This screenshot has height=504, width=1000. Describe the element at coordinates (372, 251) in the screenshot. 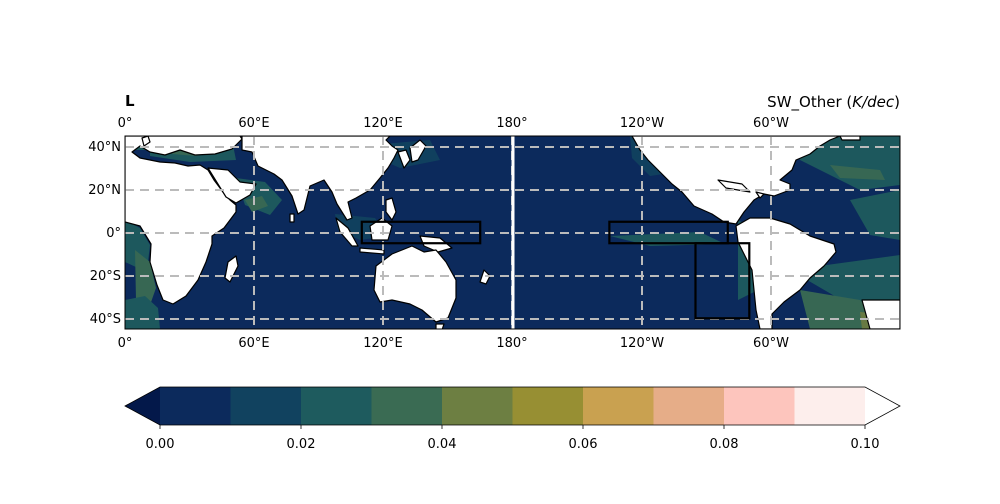

I see `java` at that location.